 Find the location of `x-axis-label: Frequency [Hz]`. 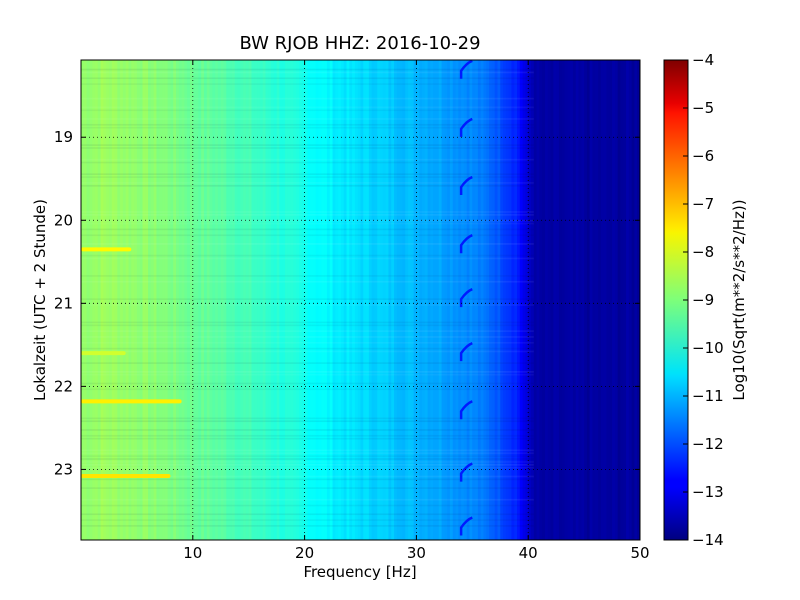

x-axis-label: Frequency [Hz] is located at coordinates (359, 572).